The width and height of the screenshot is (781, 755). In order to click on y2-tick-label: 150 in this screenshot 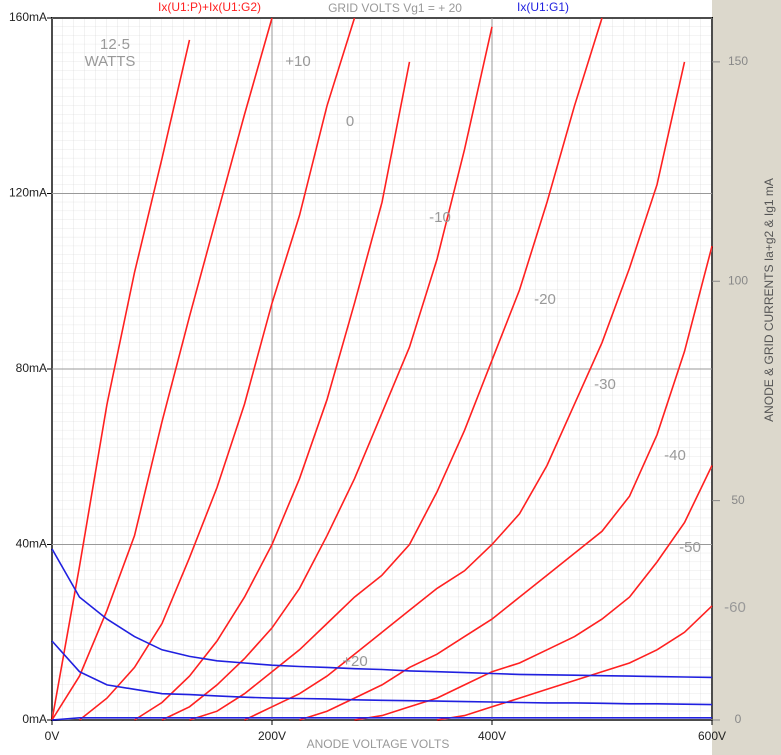, I will do `click(738, 61)`.